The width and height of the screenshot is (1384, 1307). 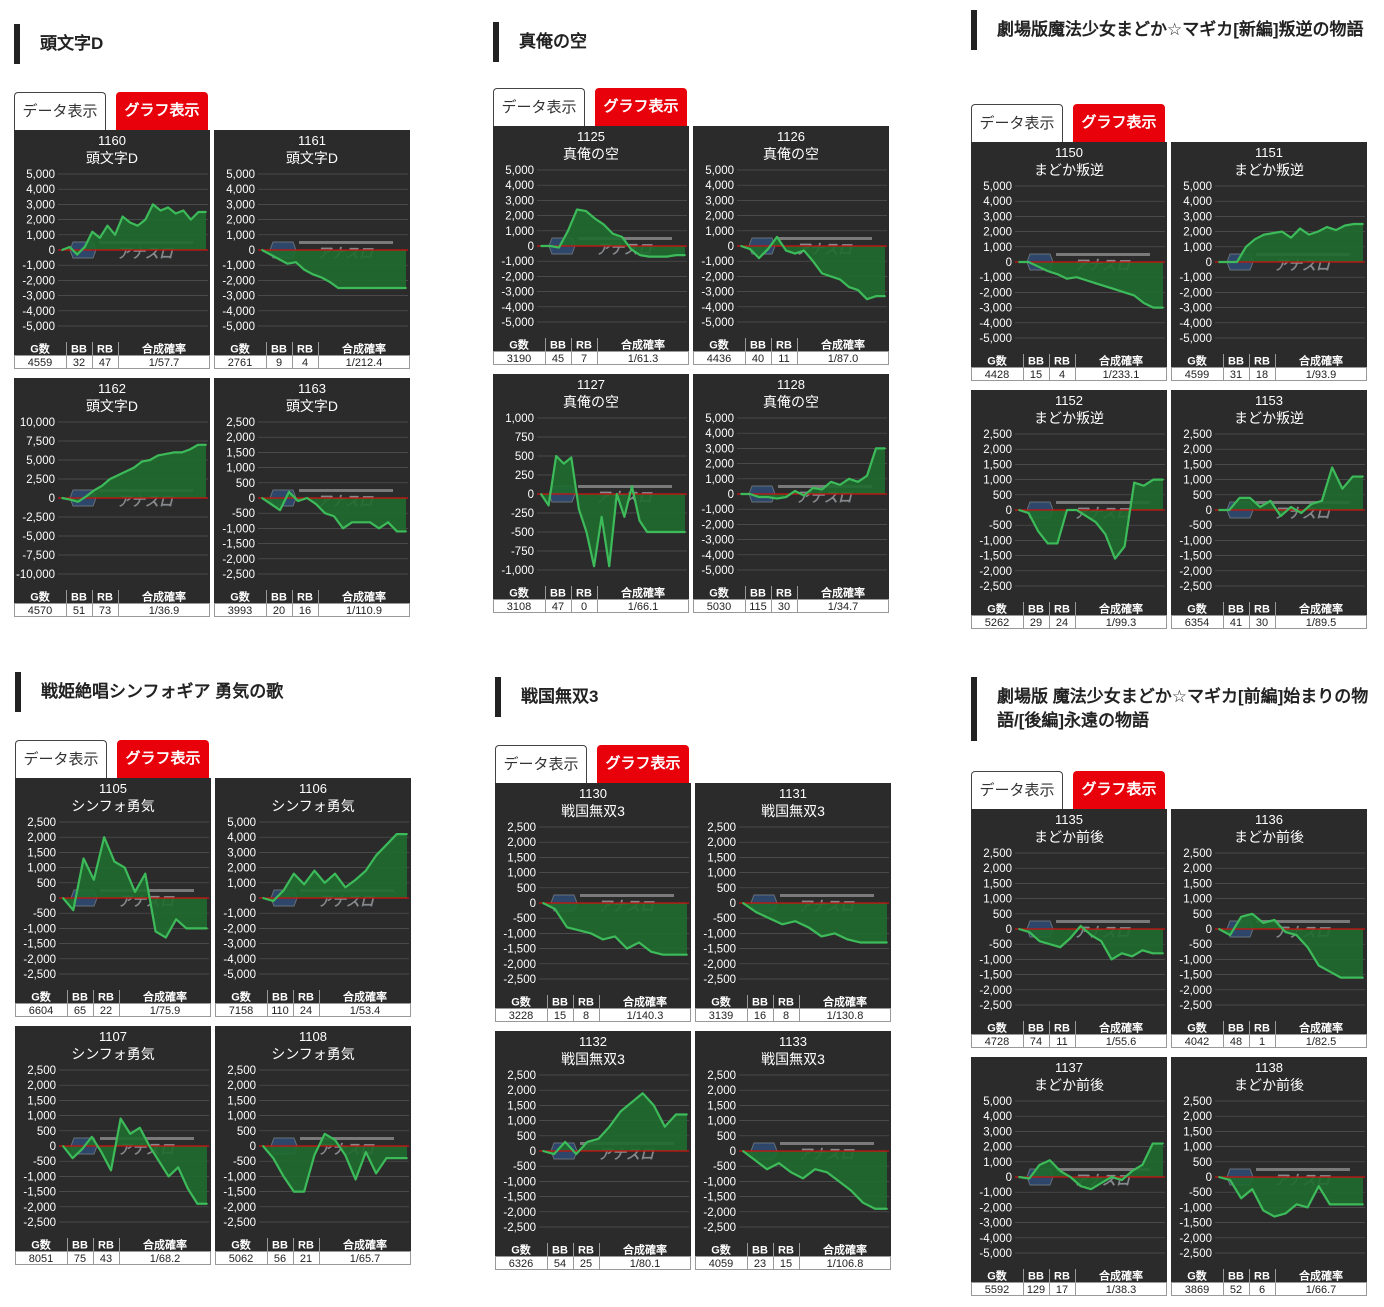 What do you see at coordinates (843, 607) in the screenshot?
I see `stats-value-prob: 1/34.7` at bounding box center [843, 607].